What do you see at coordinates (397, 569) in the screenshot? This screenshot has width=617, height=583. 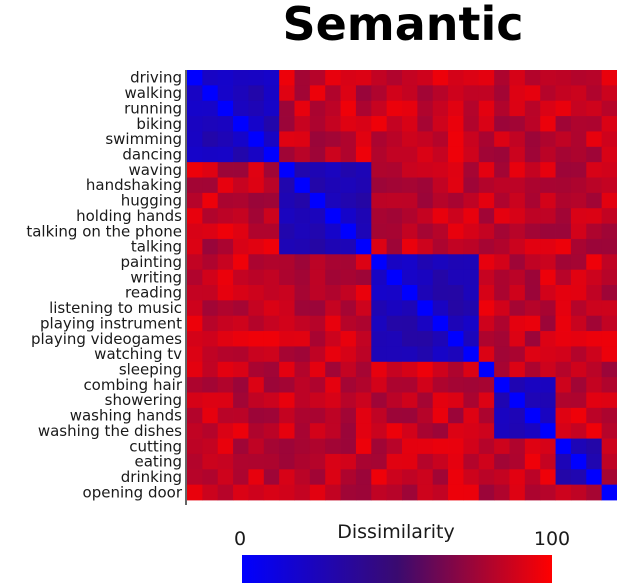 I see `colorbar` at bounding box center [397, 569].